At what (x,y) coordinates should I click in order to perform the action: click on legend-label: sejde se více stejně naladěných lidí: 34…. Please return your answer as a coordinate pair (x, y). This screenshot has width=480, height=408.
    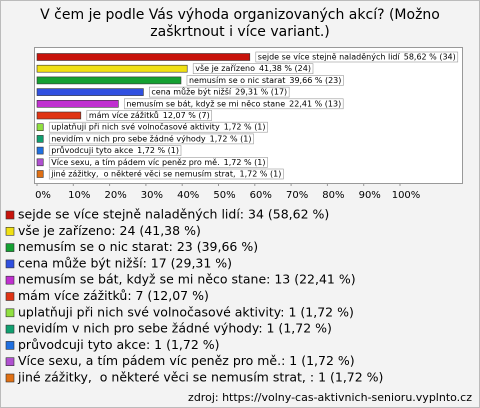
    Looking at the image, I should click on (173, 214).